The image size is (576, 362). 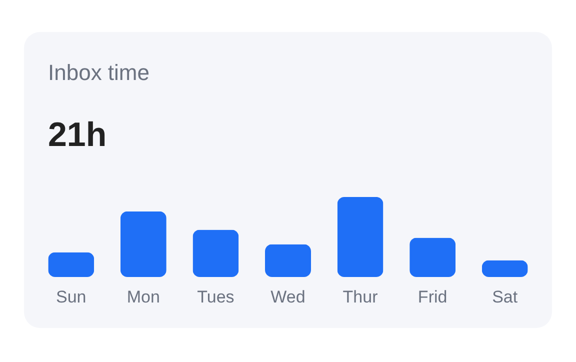 What do you see at coordinates (433, 297) in the screenshot?
I see `x-tick-label: Frid` at bounding box center [433, 297].